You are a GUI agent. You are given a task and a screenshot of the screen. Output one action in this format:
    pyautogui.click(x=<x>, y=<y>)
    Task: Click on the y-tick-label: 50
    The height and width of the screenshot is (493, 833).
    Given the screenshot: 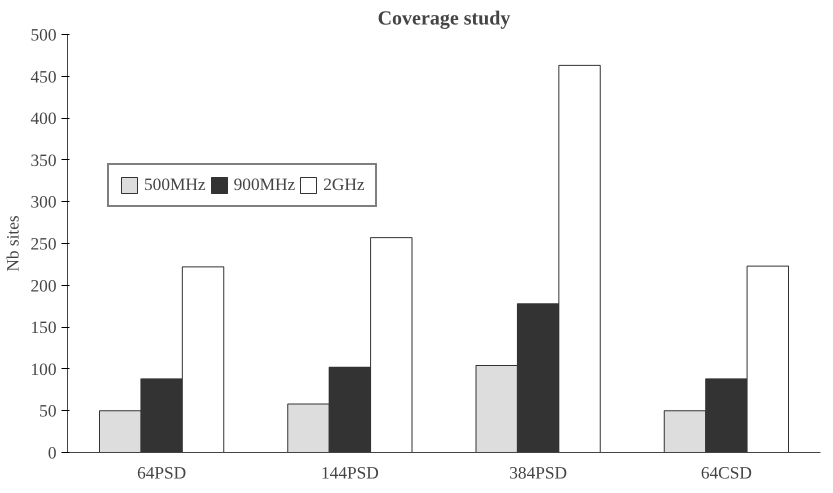 What is the action you would take?
    pyautogui.click(x=47, y=411)
    